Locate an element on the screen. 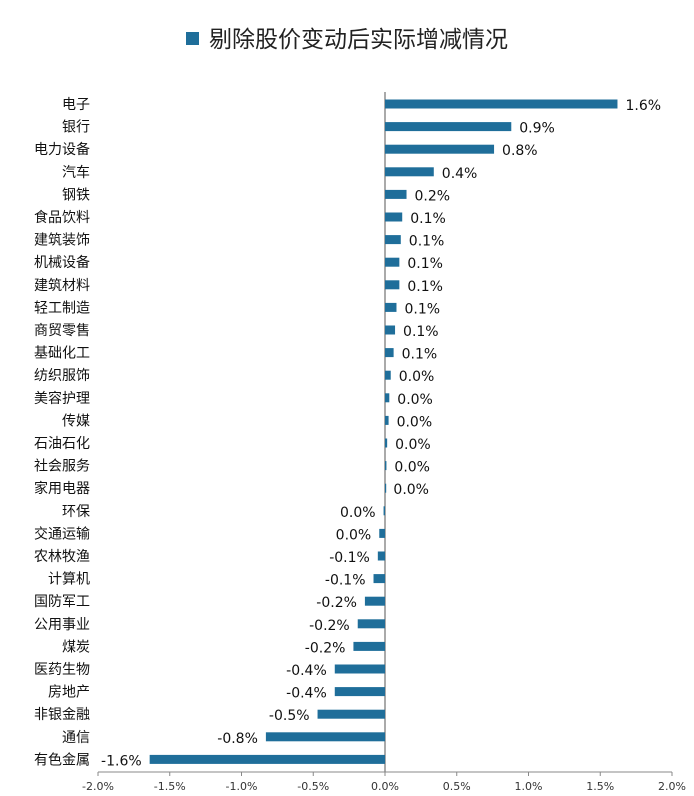  category-label: 汽车 is located at coordinates (76, 172).